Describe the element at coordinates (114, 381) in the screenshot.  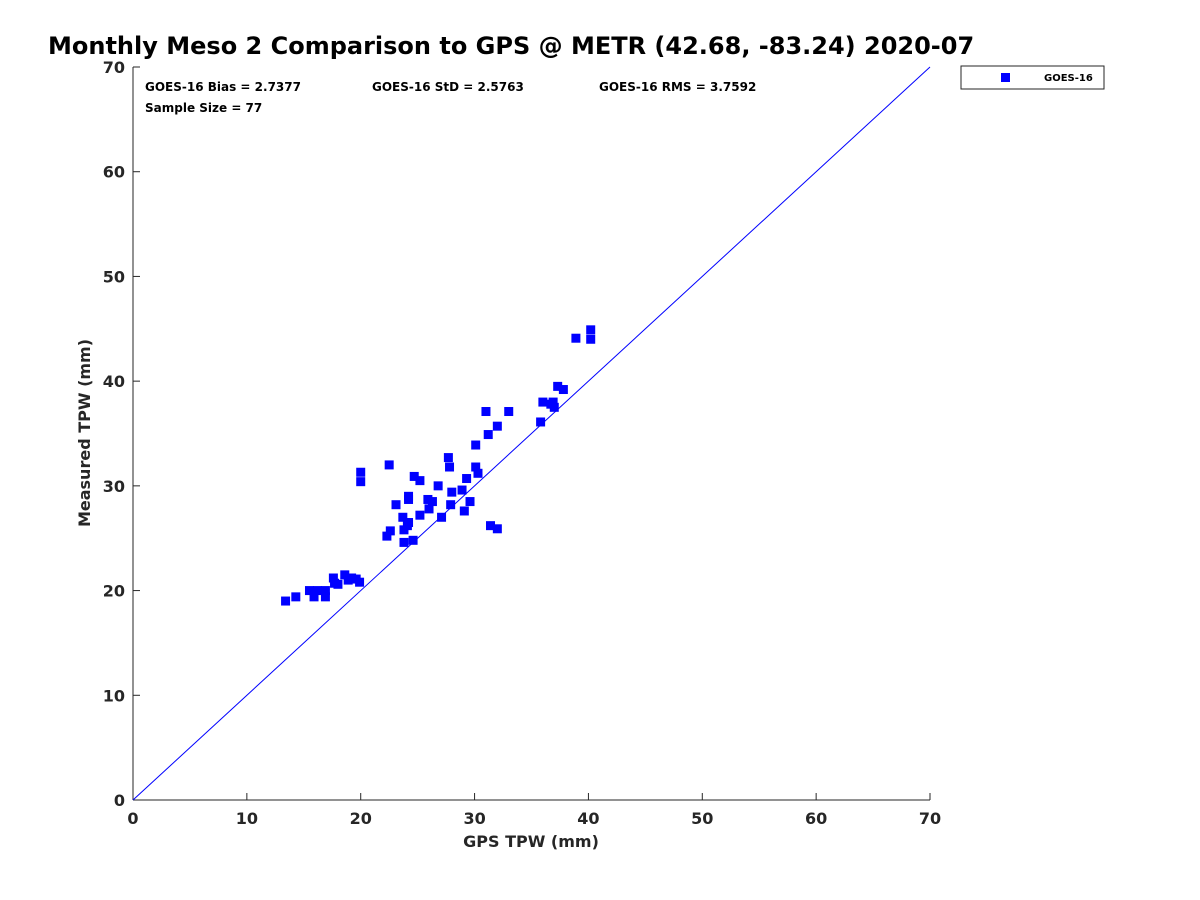
I see `y-tick-label: 40` at that location.